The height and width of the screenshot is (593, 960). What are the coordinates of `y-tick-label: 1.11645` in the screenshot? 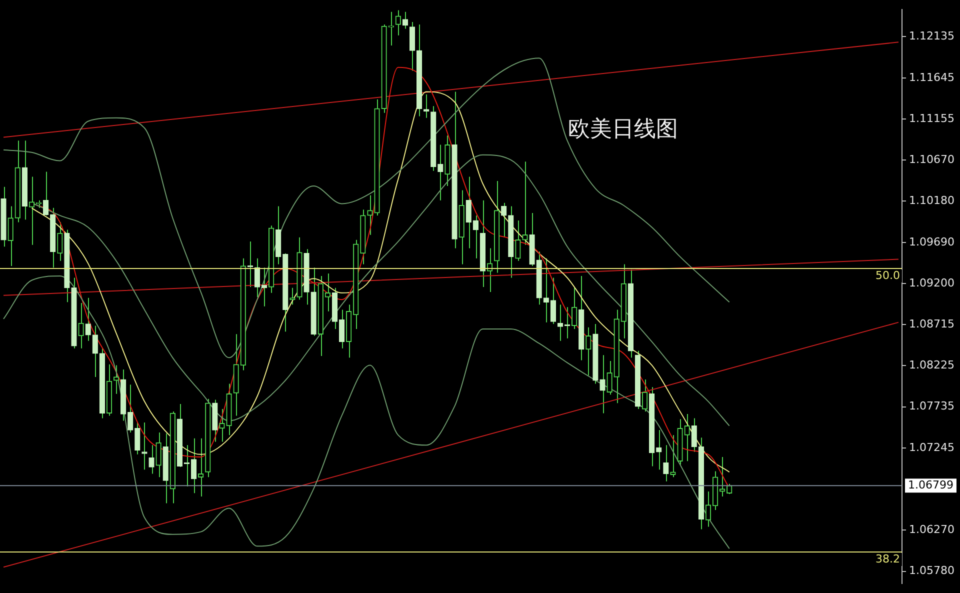 It's located at (931, 77).